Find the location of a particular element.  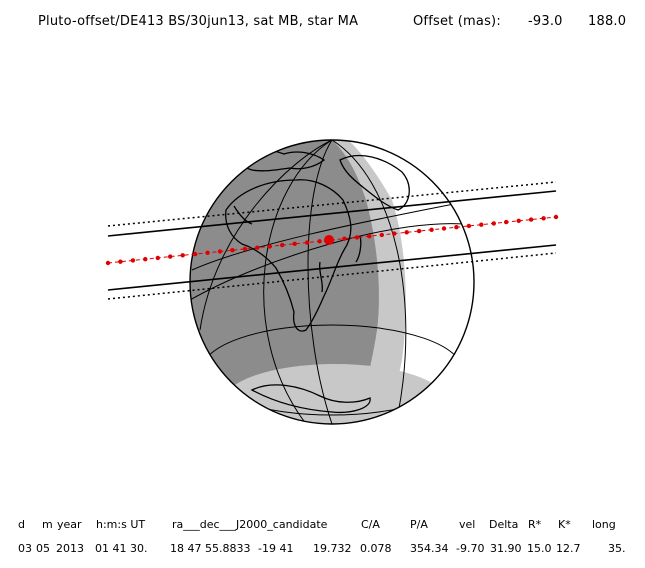

col-pa: P/A is located at coordinates (419, 524).